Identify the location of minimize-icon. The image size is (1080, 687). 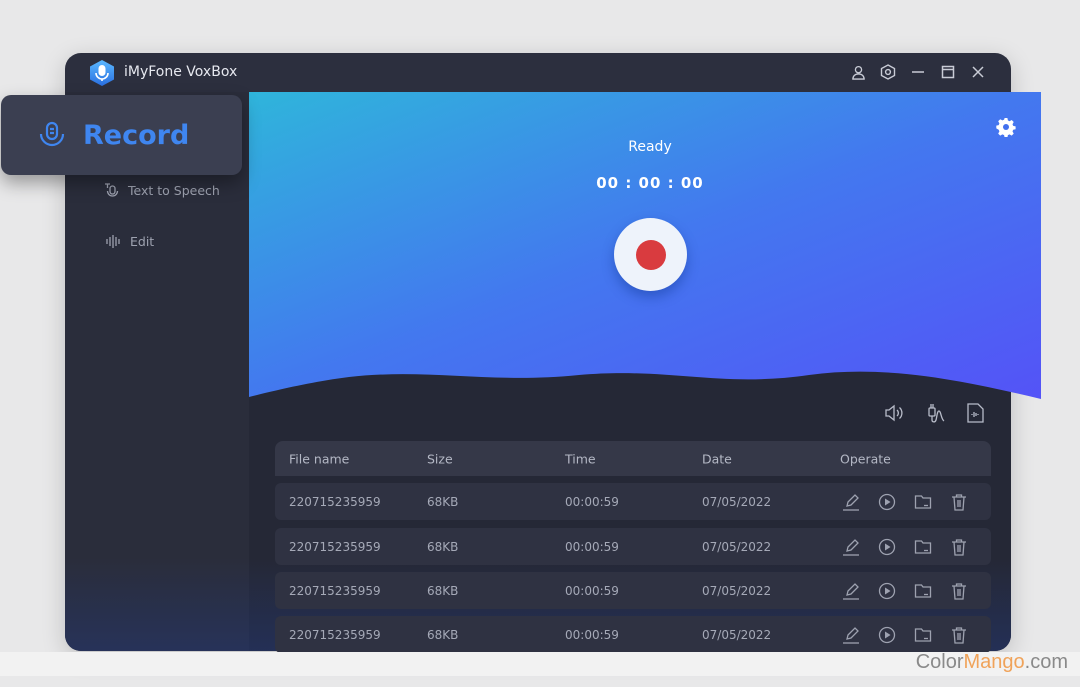
(918, 72).